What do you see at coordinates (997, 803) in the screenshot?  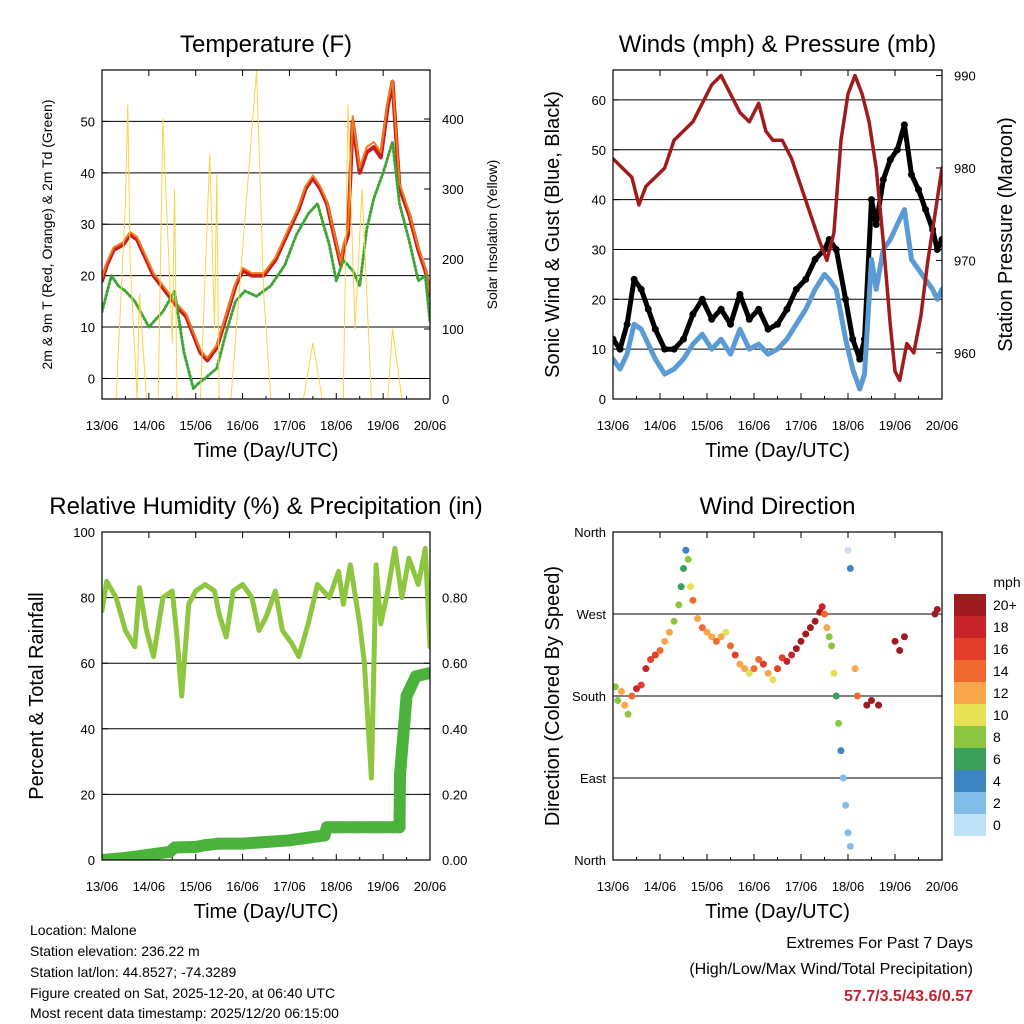 I see `colorbar-label: 2` at bounding box center [997, 803].